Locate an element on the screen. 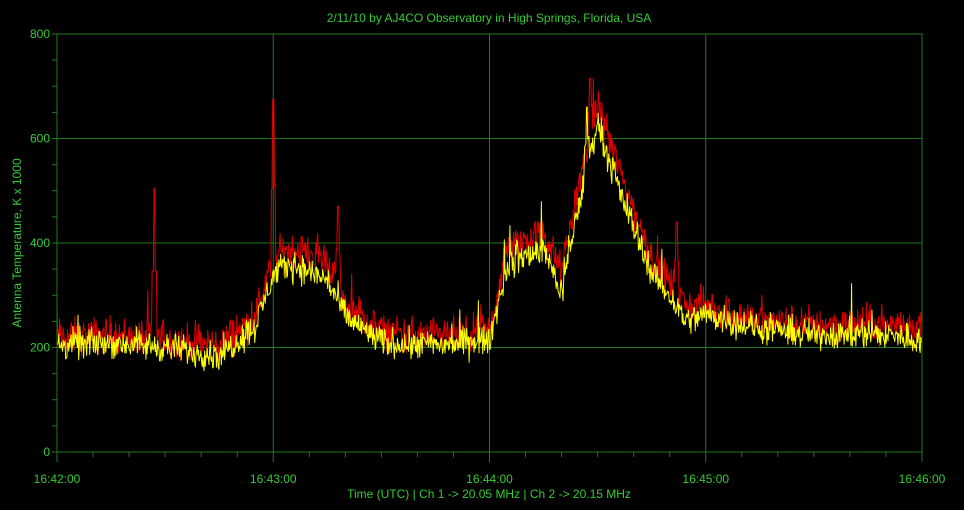 This screenshot has height=510, width=964. y-axis-label: Antenna Temperature, K x 1000 is located at coordinates (17, 243).